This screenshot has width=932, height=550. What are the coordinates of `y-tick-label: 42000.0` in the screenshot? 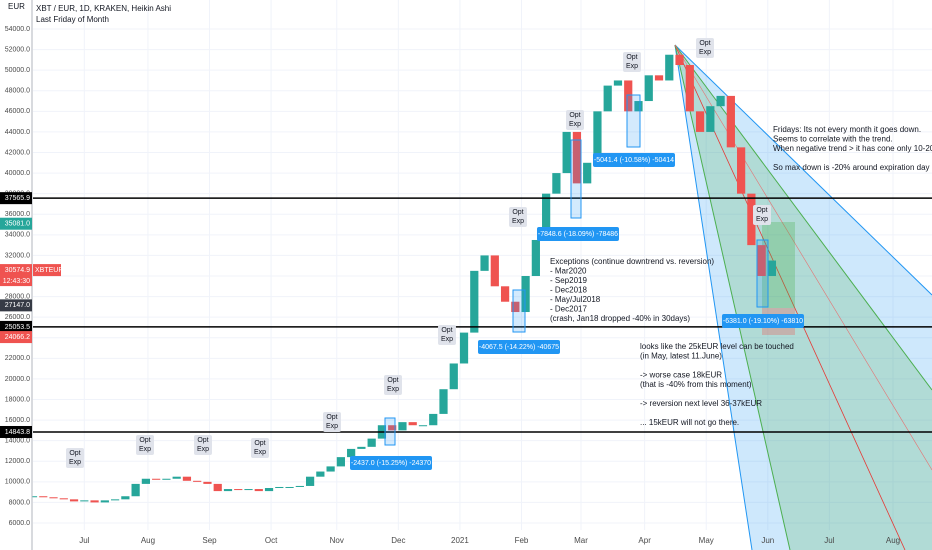 It's located at (17, 152).